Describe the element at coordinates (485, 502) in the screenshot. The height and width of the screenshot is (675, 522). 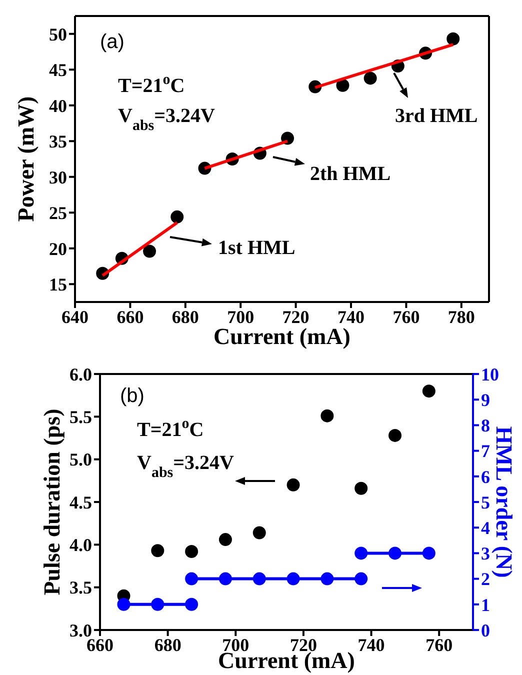
I see `y2-tick-label: 5` at that location.